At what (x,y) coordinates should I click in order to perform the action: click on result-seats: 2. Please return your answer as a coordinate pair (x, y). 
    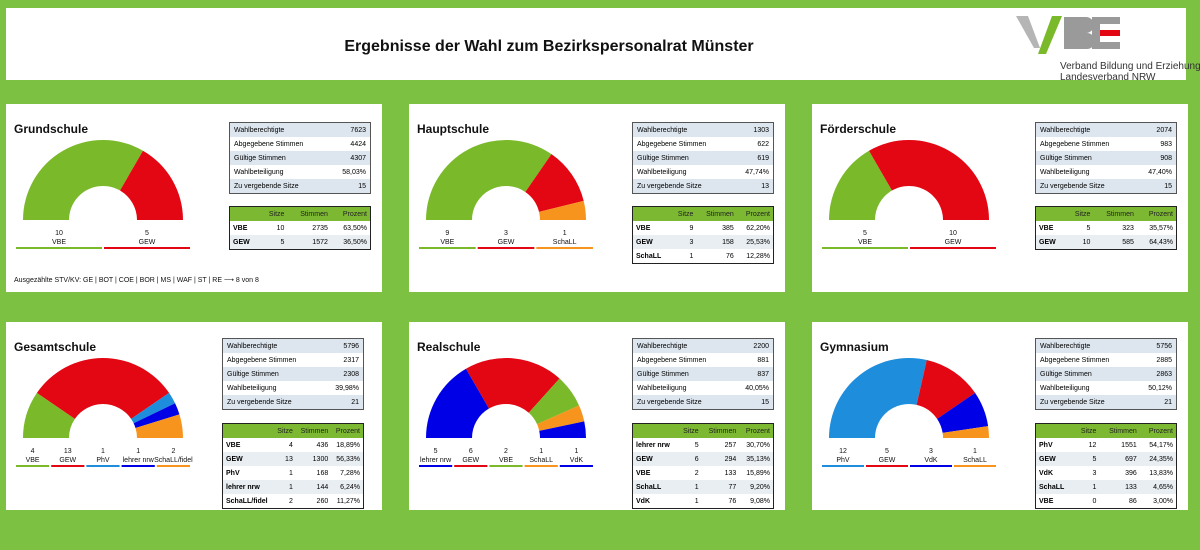
    Looking at the image, I should click on (696, 473).